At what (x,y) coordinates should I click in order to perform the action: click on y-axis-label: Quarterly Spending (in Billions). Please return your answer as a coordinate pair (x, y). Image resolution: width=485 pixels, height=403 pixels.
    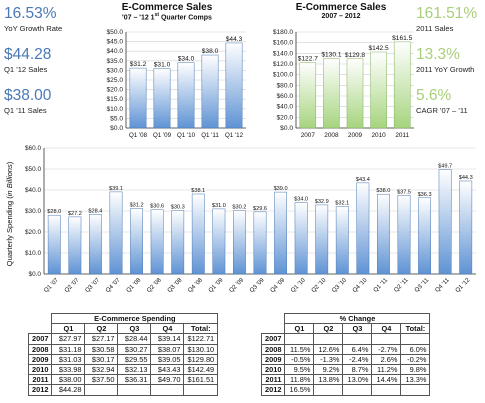
    Looking at the image, I should click on (9, 213).